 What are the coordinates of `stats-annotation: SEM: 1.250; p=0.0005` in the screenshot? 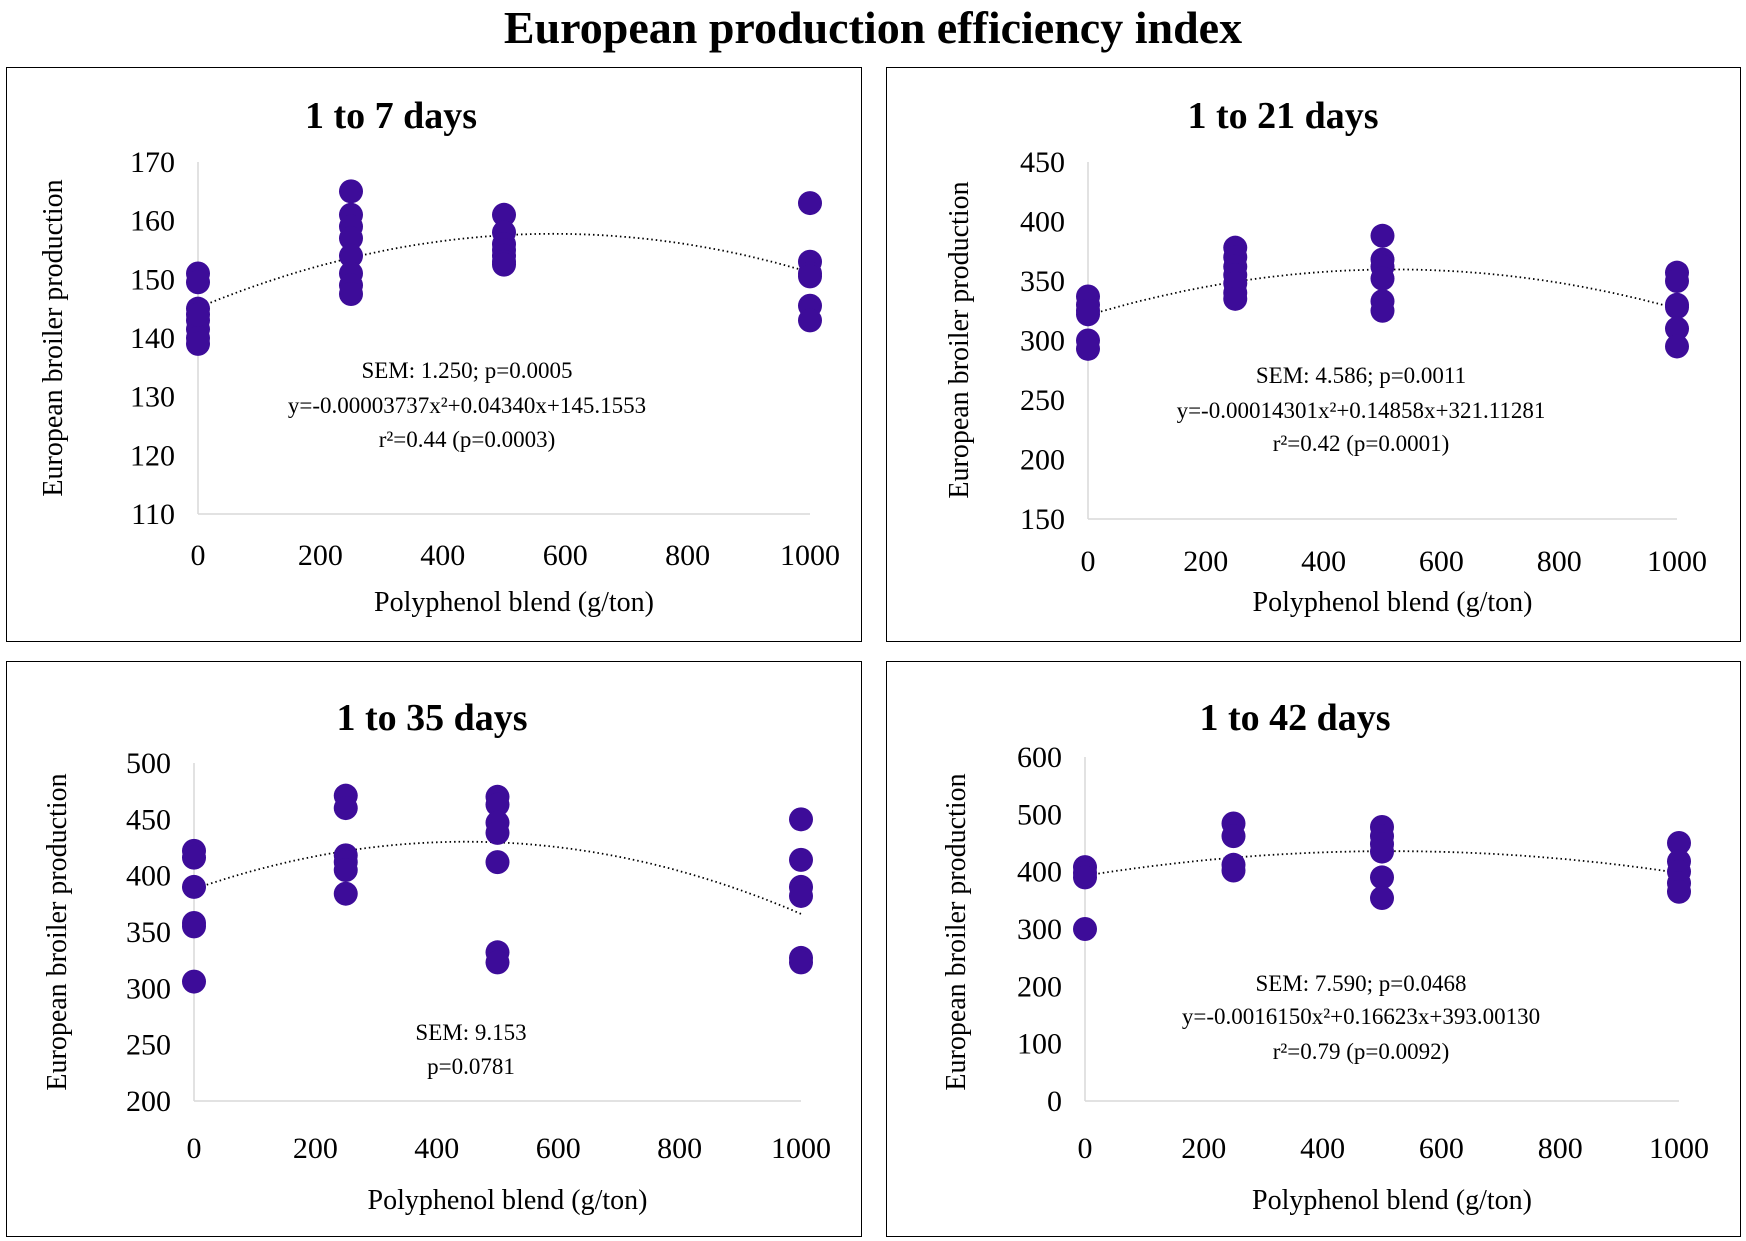 It's located at (466, 370).